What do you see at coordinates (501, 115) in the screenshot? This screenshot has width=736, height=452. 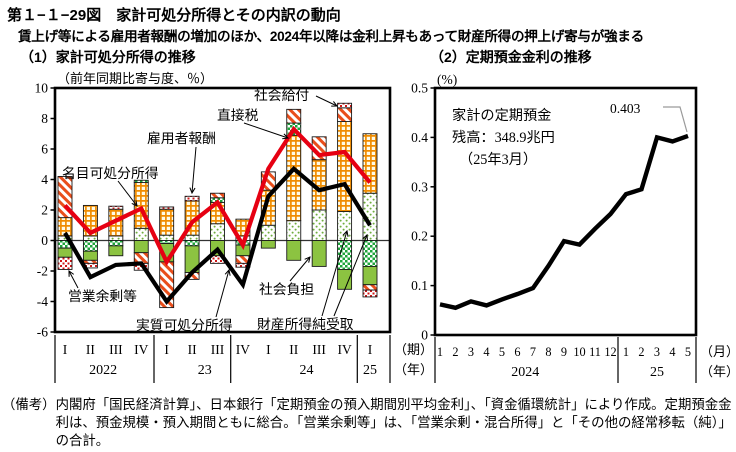 I see `svg-text: 家計の定期預金` at bounding box center [501, 115].